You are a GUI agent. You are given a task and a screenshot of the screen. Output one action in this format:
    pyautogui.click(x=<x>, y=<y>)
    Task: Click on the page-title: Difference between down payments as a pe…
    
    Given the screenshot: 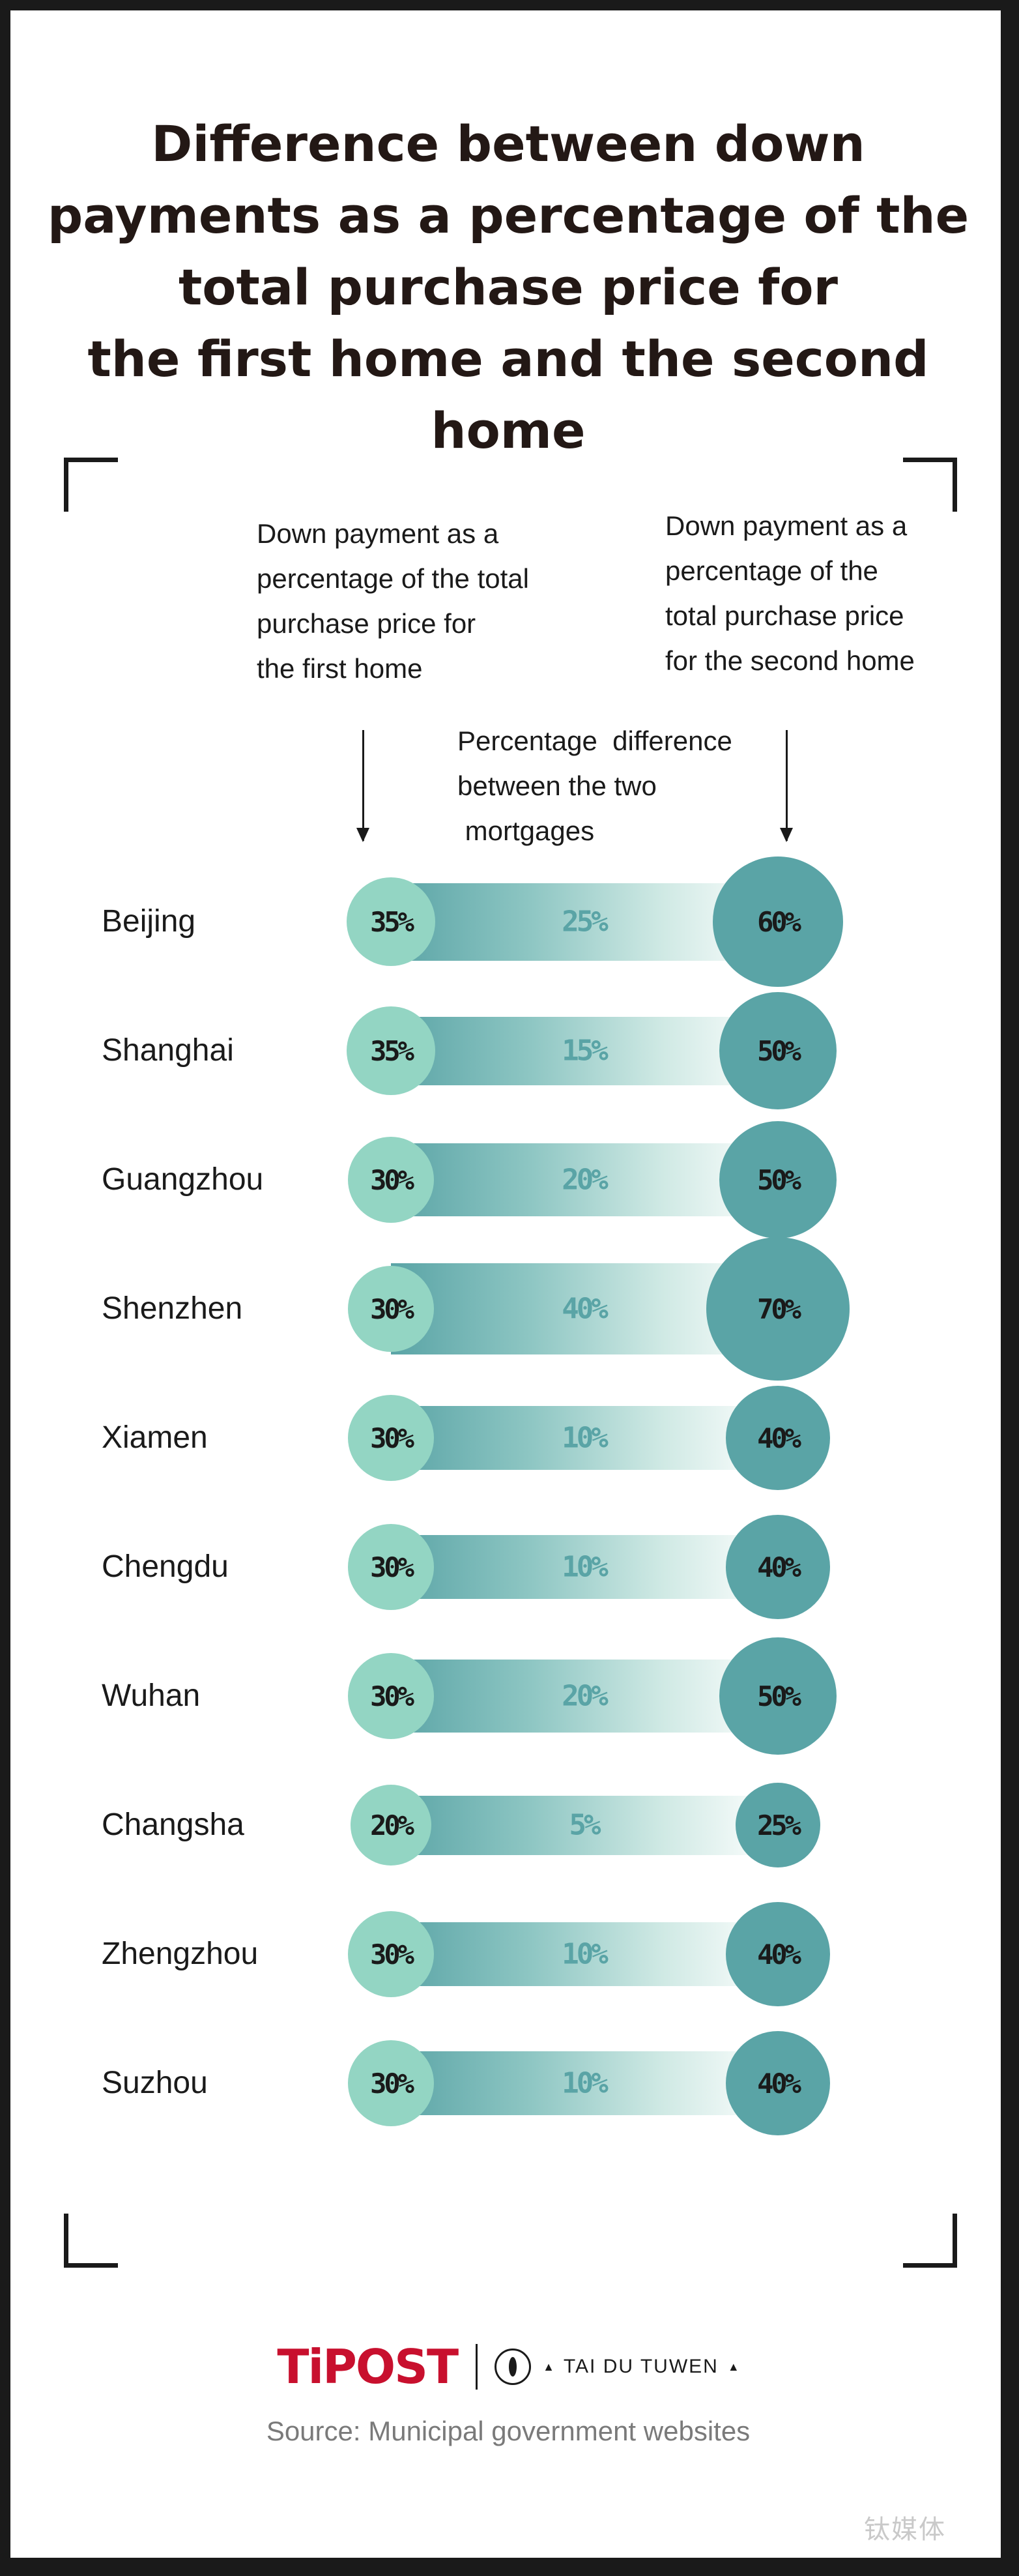 What is the action you would take?
    pyautogui.click(x=505, y=287)
    